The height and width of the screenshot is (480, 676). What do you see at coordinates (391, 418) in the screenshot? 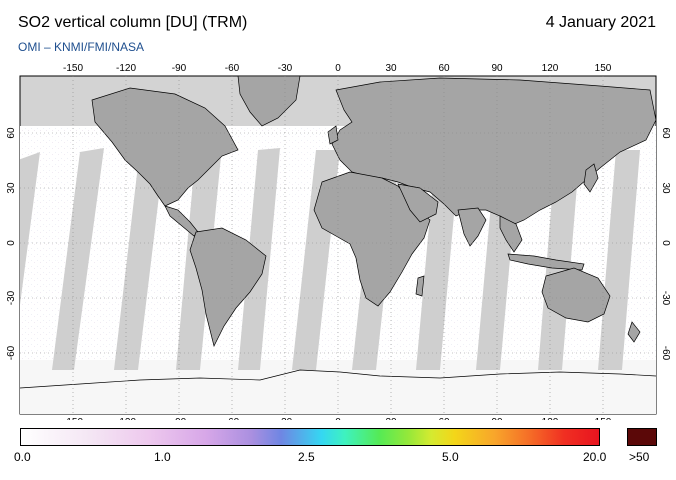
I see `lon-tick-bottom: 30` at bounding box center [391, 418].